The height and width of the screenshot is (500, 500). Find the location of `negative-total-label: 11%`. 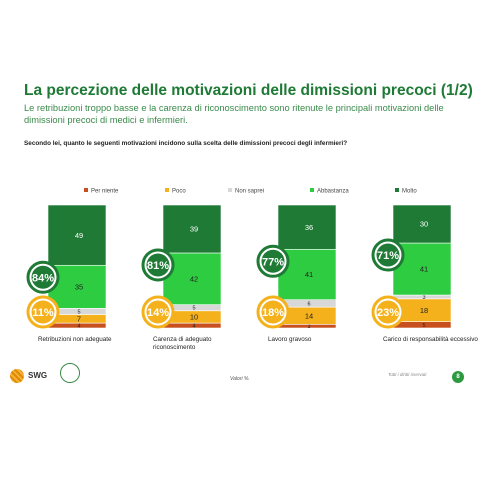

negative-total-label: 11% is located at coordinates (43, 313).